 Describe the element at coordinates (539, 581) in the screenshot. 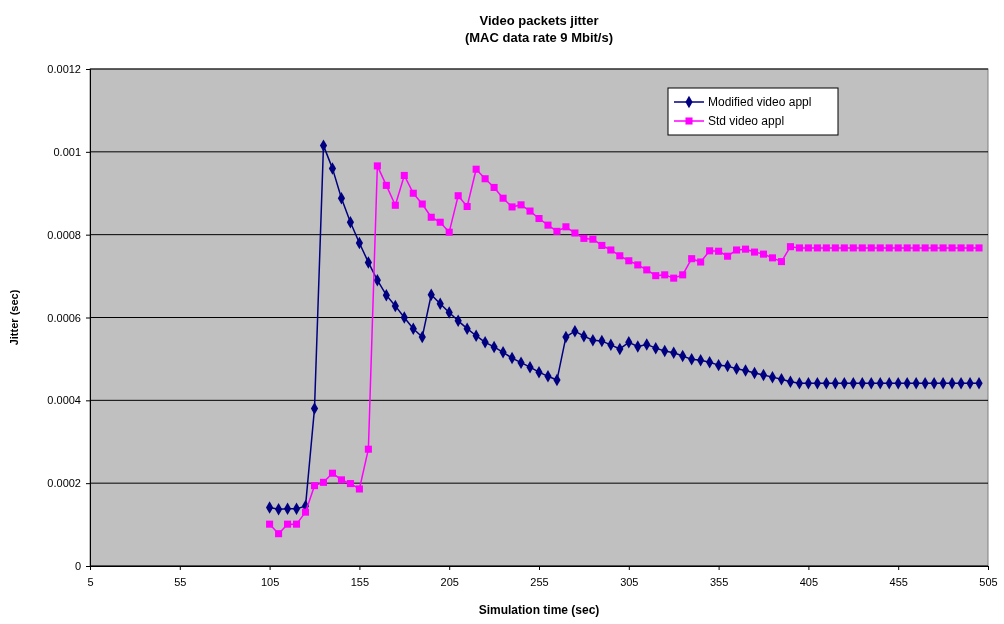

I see `x-tick-label: 255` at that location.